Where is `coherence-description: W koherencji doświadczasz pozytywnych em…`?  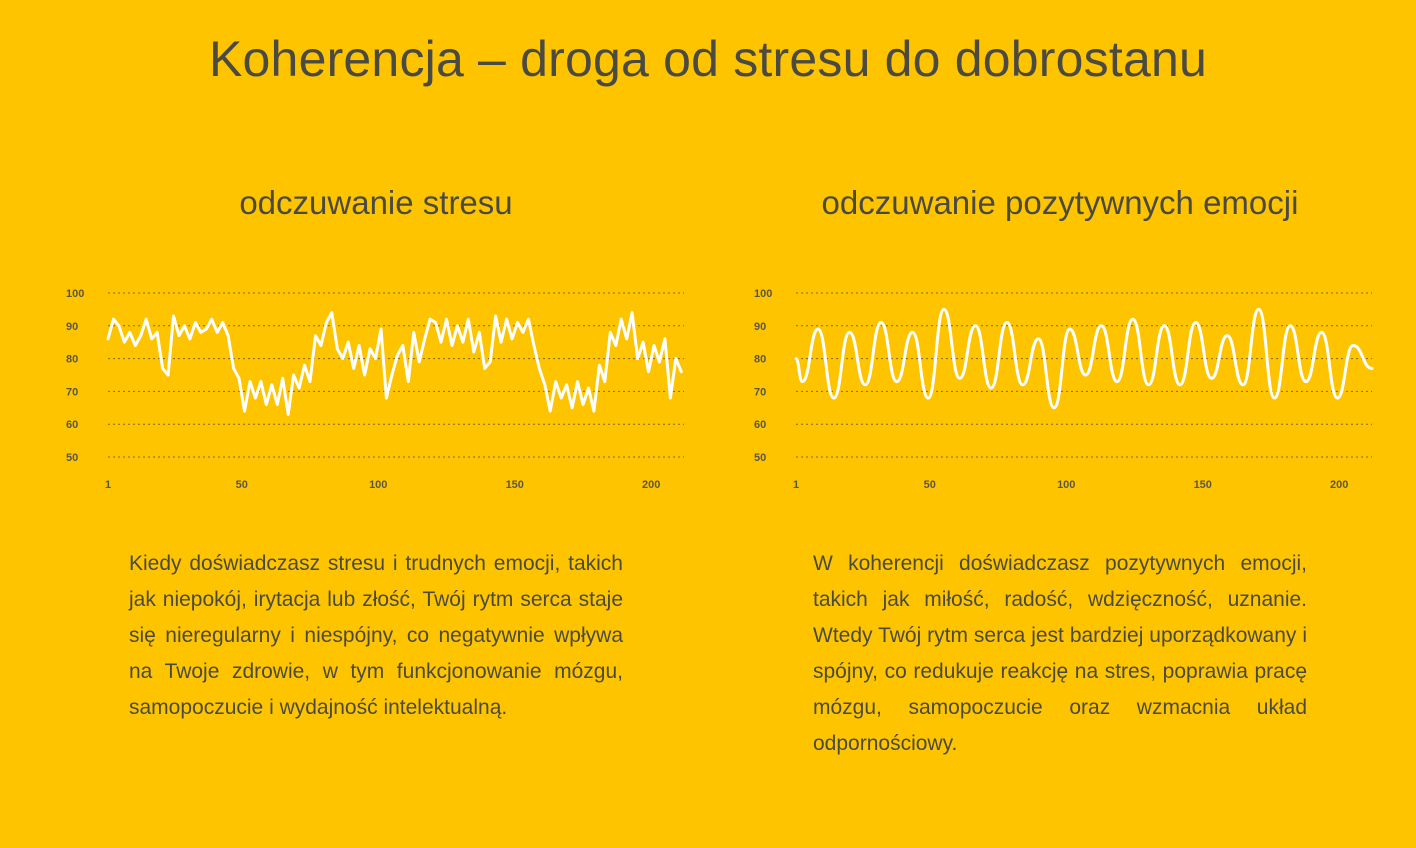 coherence-description: W koherencji doświadczasz pozytywnych em… is located at coordinates (1060, 653).